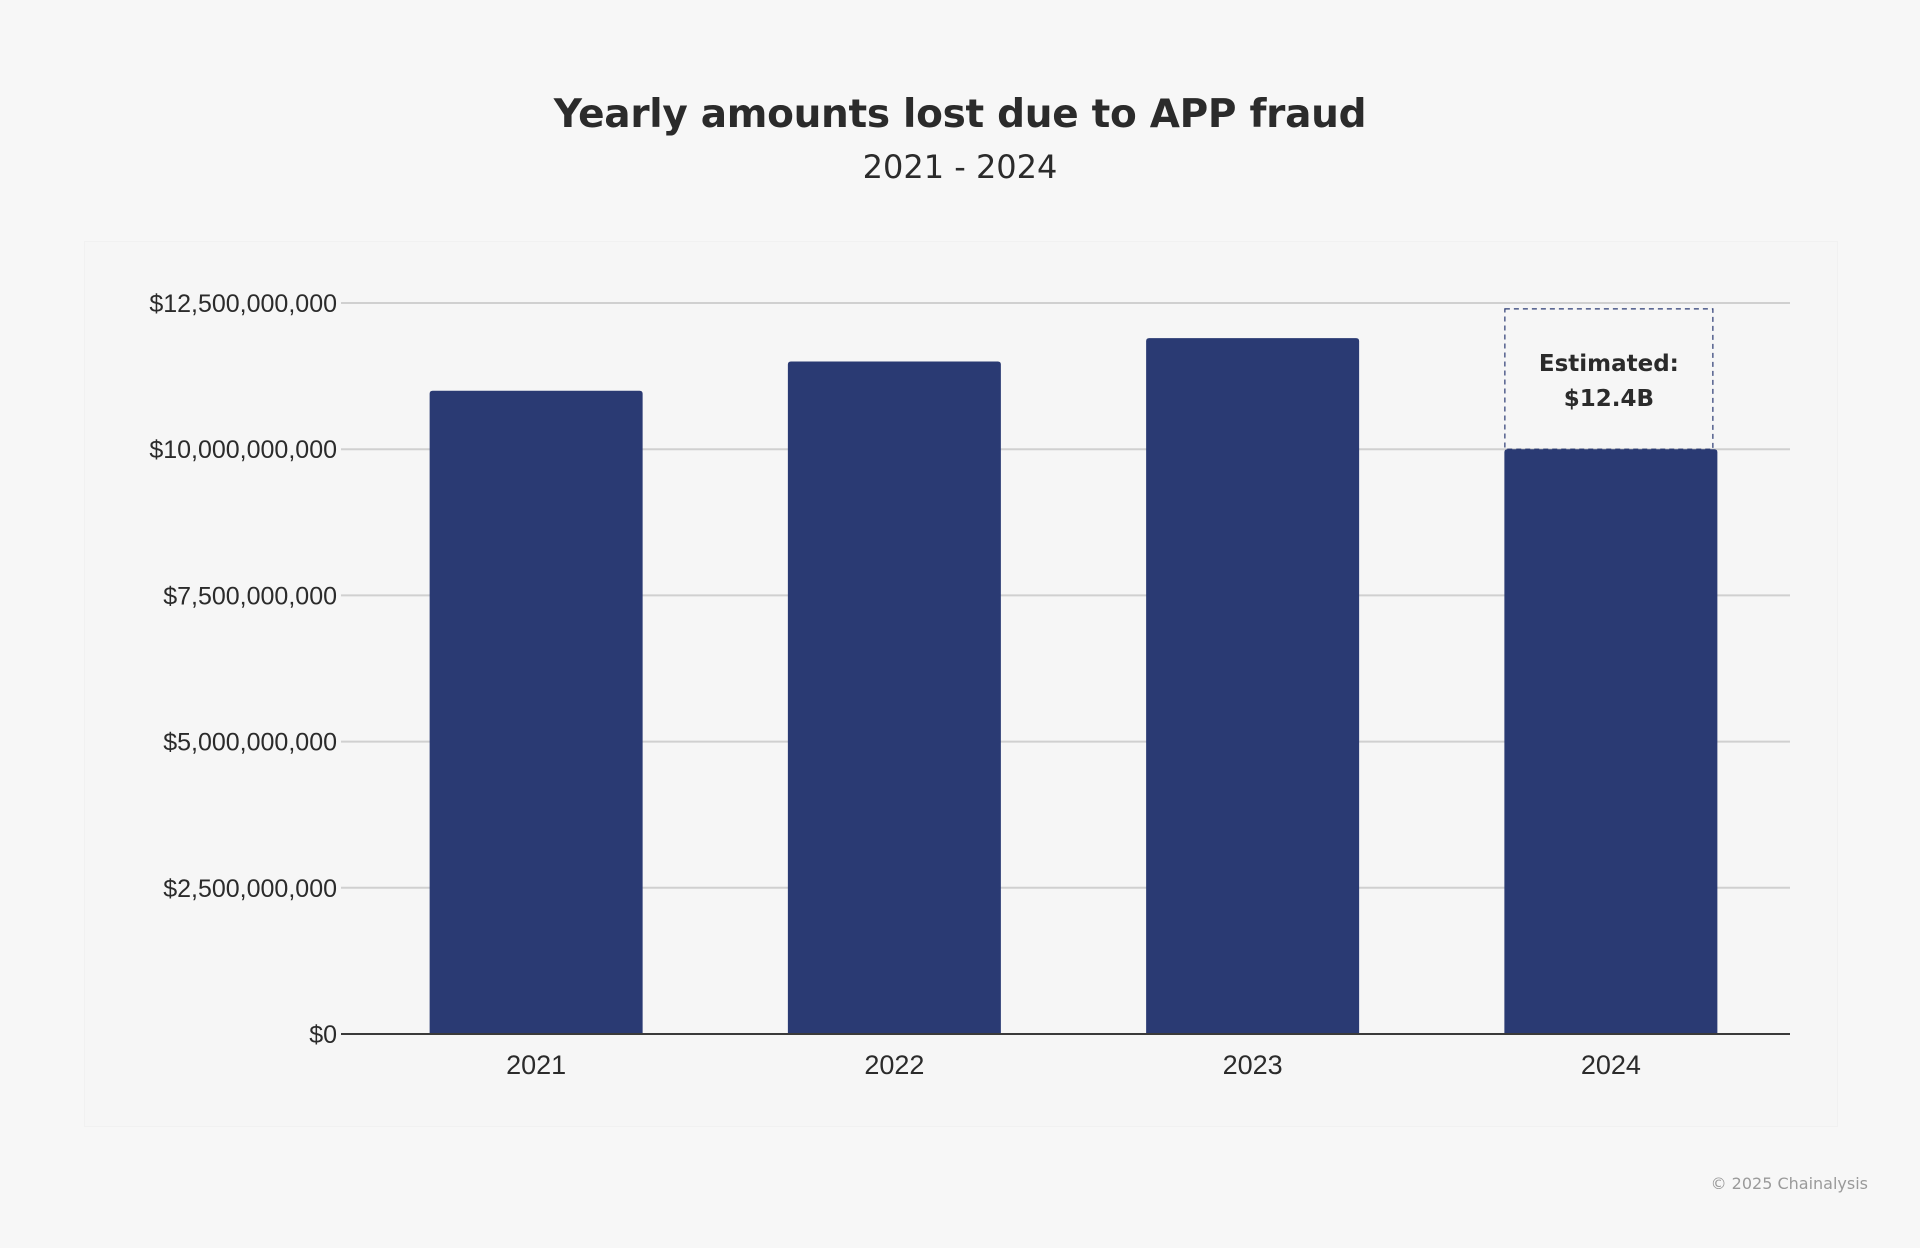 The image size is (1920, 1248). I want to click on y-tick-label: $2,500,000,000, so click(250, 889).